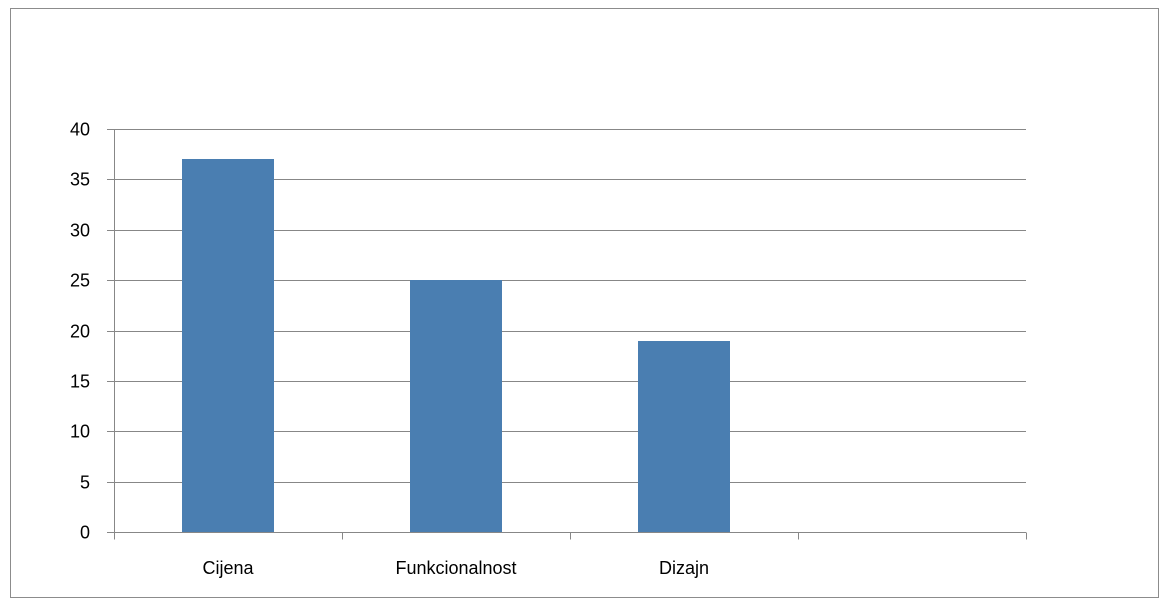 The image size is (1169, 598). I want to click on y-tick-label: 20, so click(80, 332).